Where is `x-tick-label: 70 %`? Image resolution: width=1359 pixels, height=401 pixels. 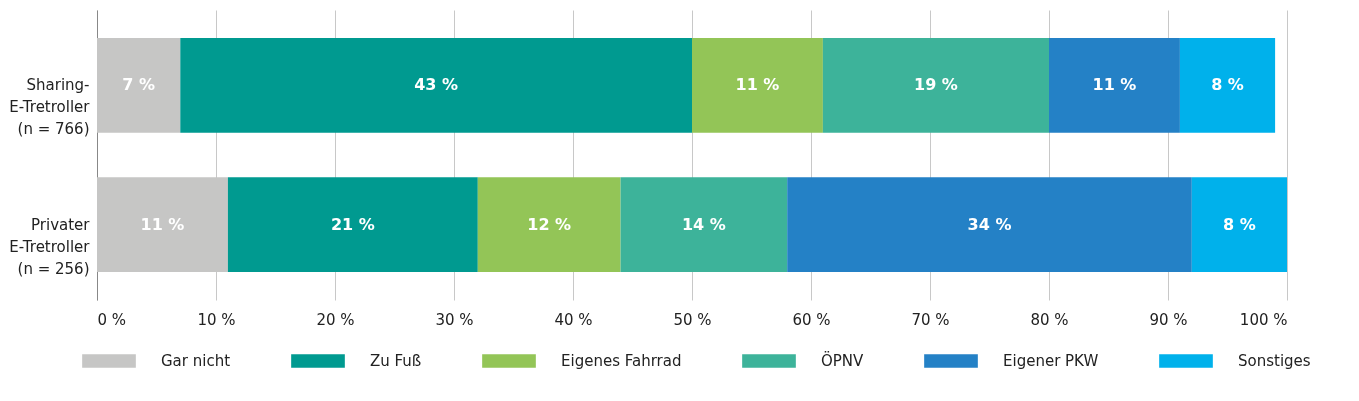
x-tick-label: 70 % is located at coordinates (930, 319).